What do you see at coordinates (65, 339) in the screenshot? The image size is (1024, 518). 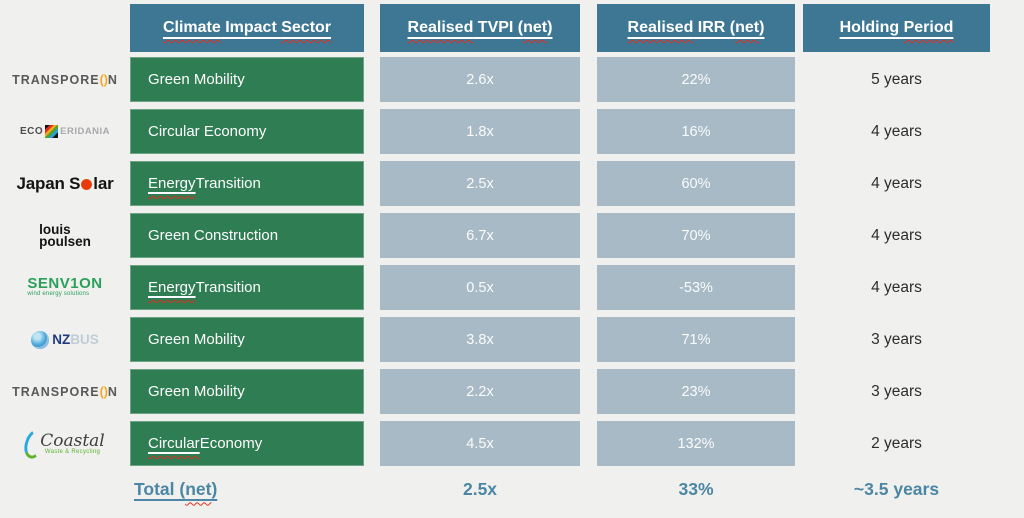 I see `company-logo-nzbus: NZ BUS` at bounding box center [65, 339].